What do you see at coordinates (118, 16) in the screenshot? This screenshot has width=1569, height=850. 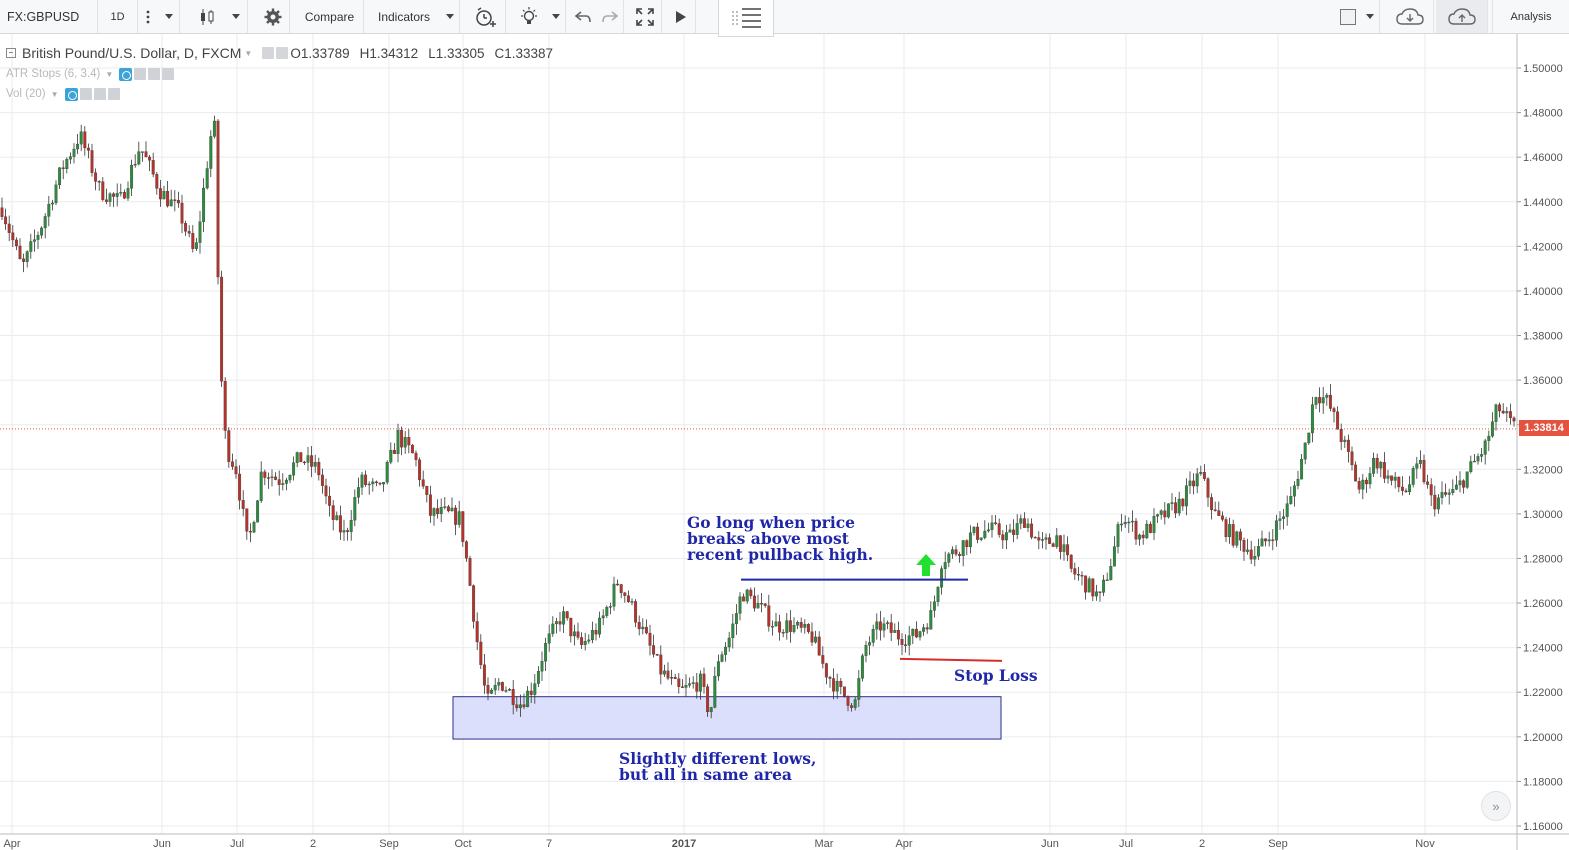 I see `interval-button: 1D` at bounding box center [118, 16].